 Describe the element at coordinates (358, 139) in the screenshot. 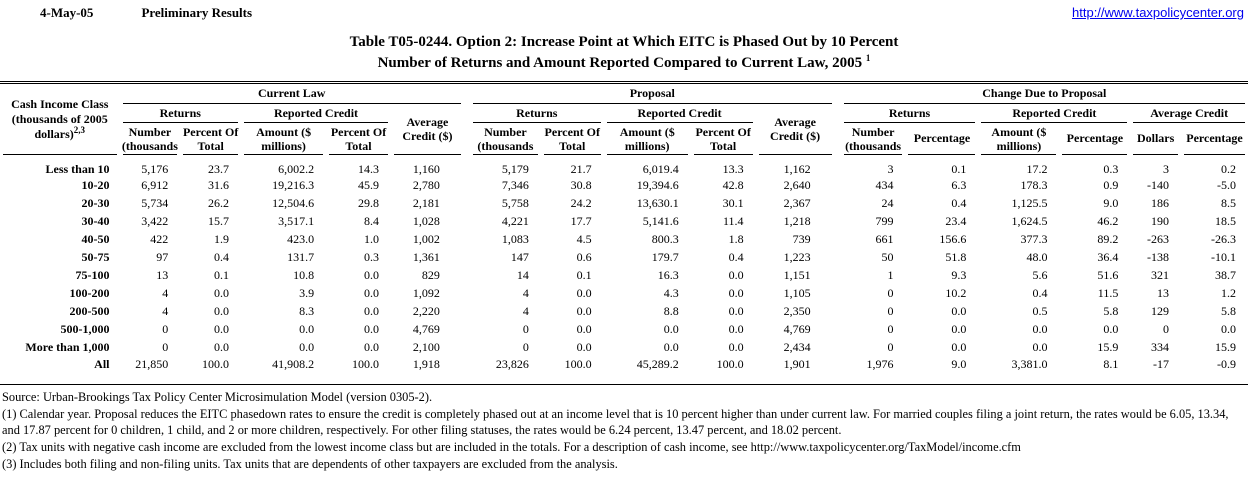

I see `col-percent-of-total: Percent Of Total` at that location.